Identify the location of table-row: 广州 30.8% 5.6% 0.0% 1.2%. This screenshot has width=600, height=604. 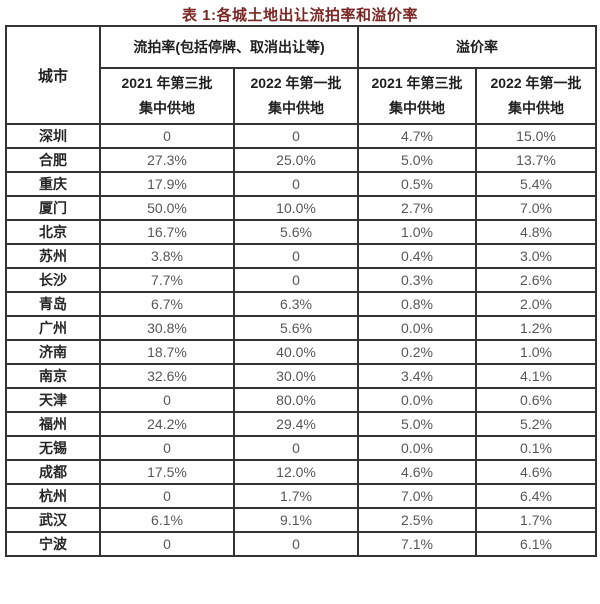
(301, 328).